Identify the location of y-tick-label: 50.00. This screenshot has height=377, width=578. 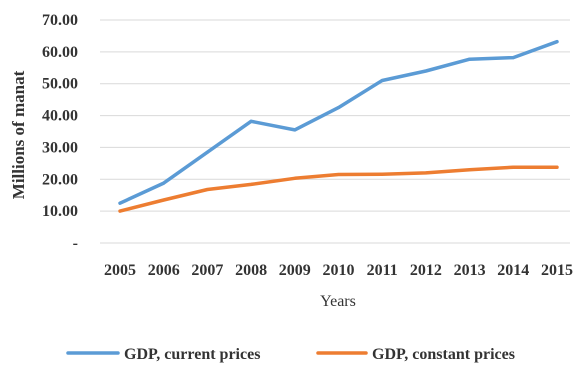
(60, 84).